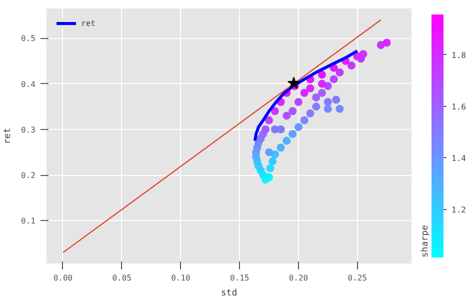 The width and height of the screenshot is (474, 301). Describe the element at coordinates (459, 55) in the screenshot. I see `color-bar-label: 1.8` at that location.